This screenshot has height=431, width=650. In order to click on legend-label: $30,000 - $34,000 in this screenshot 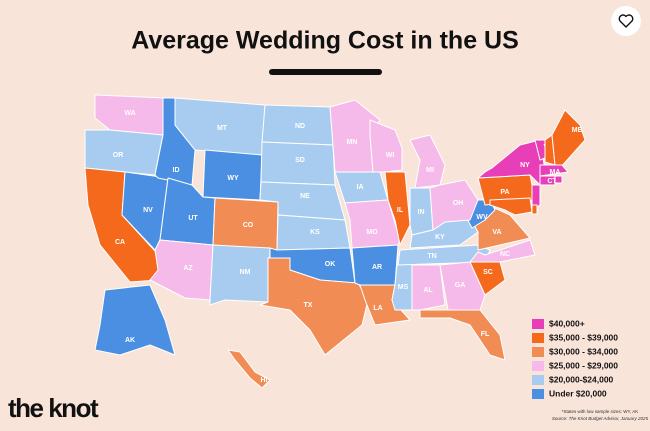, I will do `click(583, 351)`.